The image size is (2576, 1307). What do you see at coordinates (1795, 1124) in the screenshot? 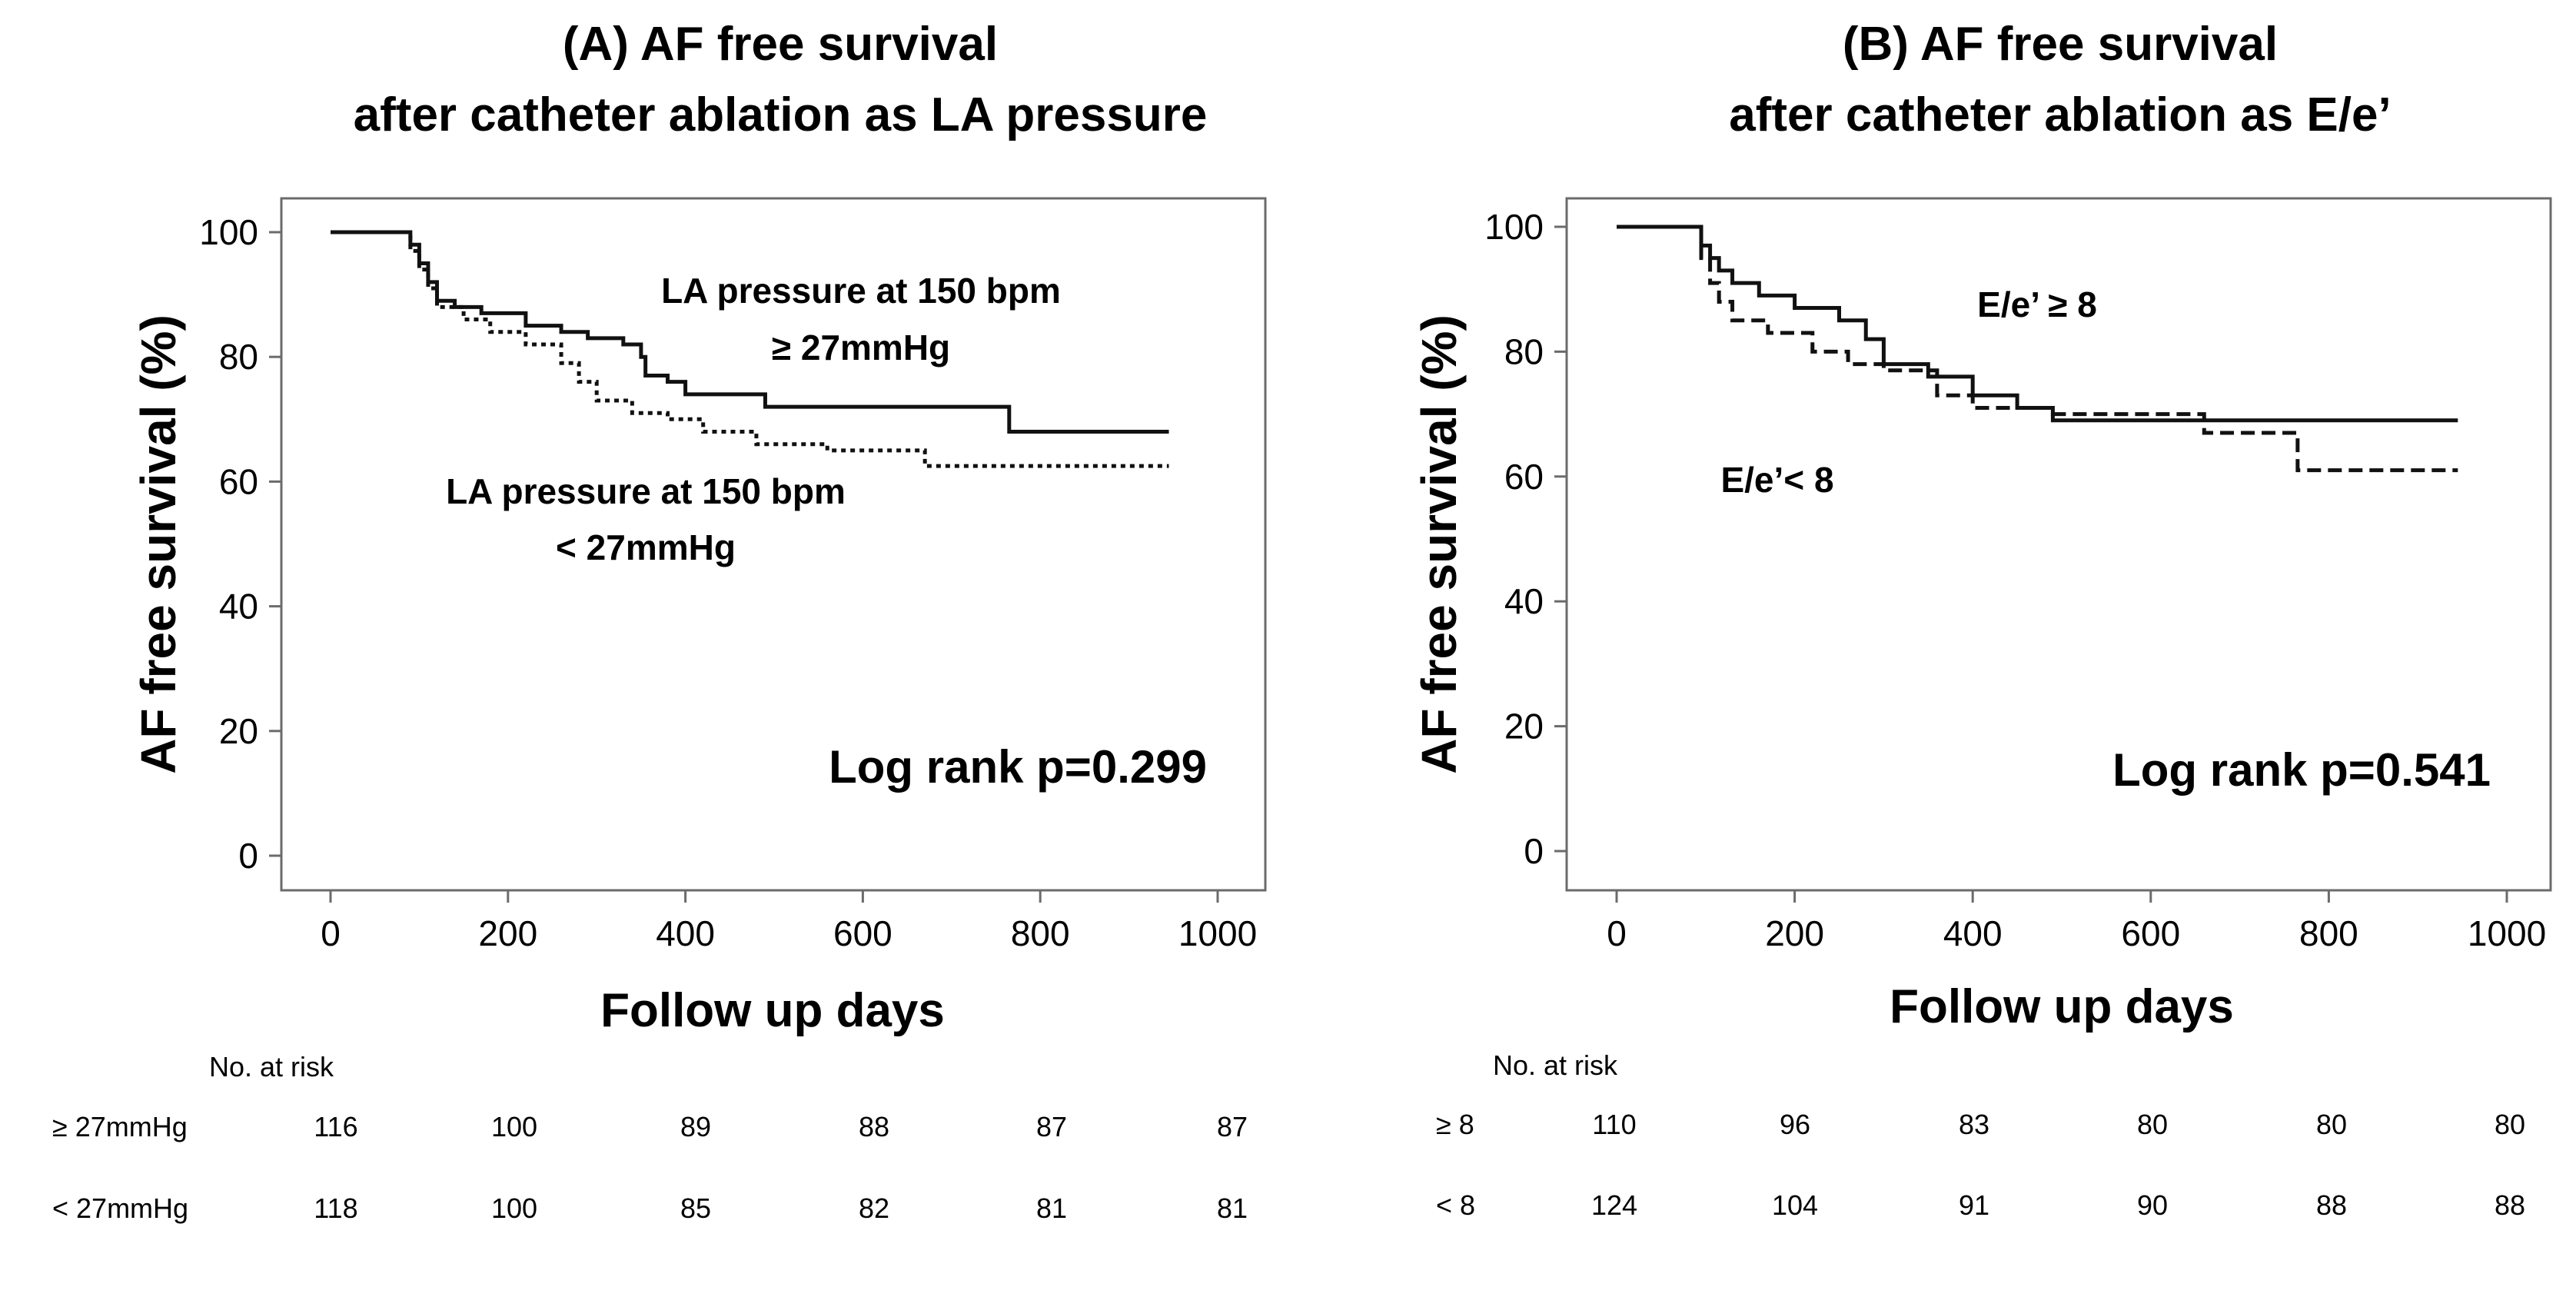
I see `panel-b-risk-cell: 96` at bounding box center [1795, 1124].